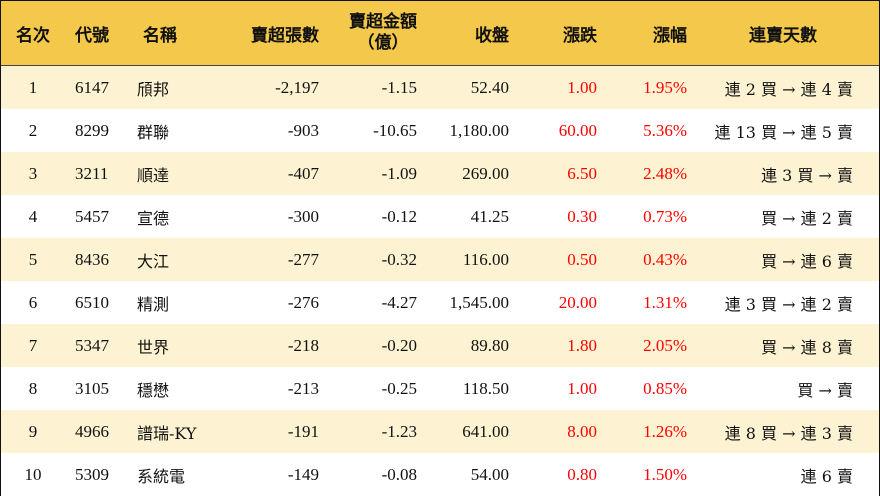 The width and height of the screenshot is (880, 496). What do you see at coordinates (788, 433) in the screenshot?
I see `cell-streak: 連 8 買 → 連 3 賣` at bounding box center [788, 433].